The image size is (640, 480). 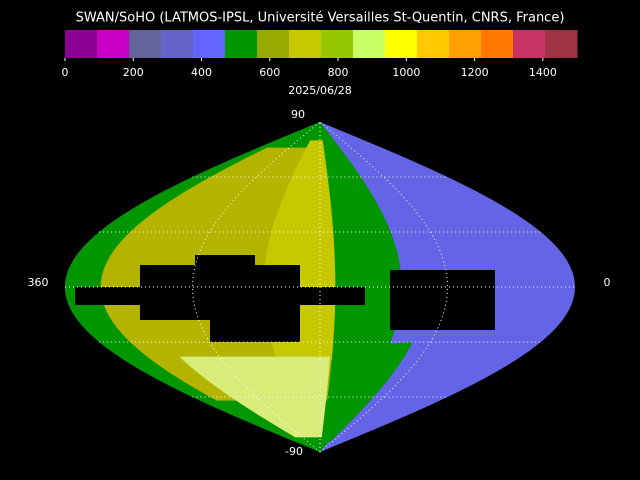 I want to click on colorbar-tick-label: 1000, so click(x=406, y=72).